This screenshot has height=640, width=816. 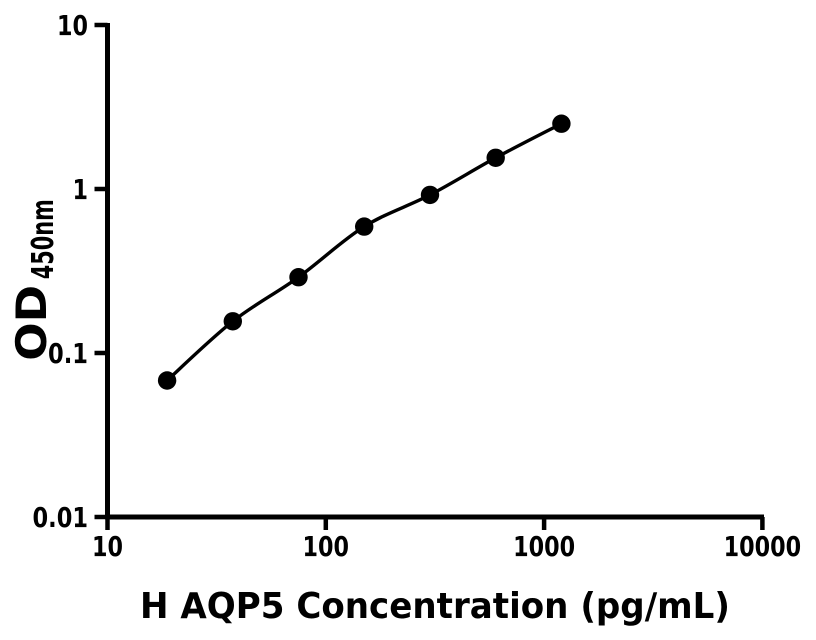 I want to click on x-axis-tick-label: 10000, so click(x=763, y=546).